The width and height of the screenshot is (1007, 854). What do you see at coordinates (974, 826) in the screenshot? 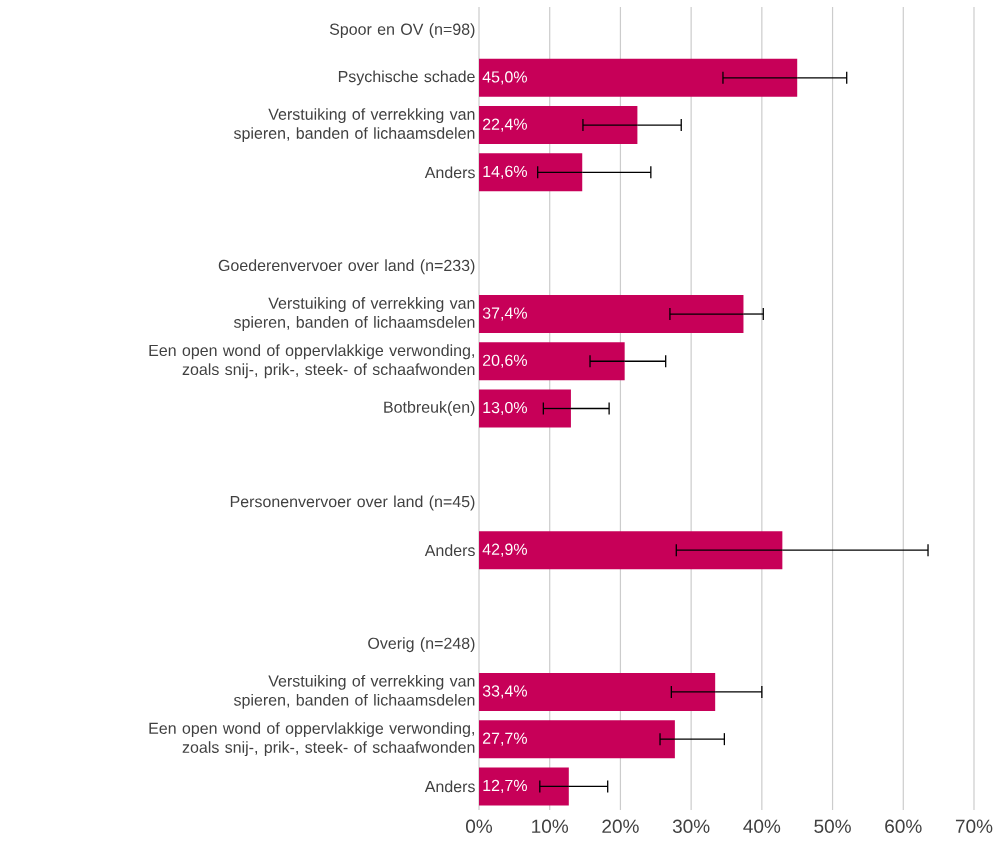
I see `x-tick-label: 70%` at bounding box center [974, 826].